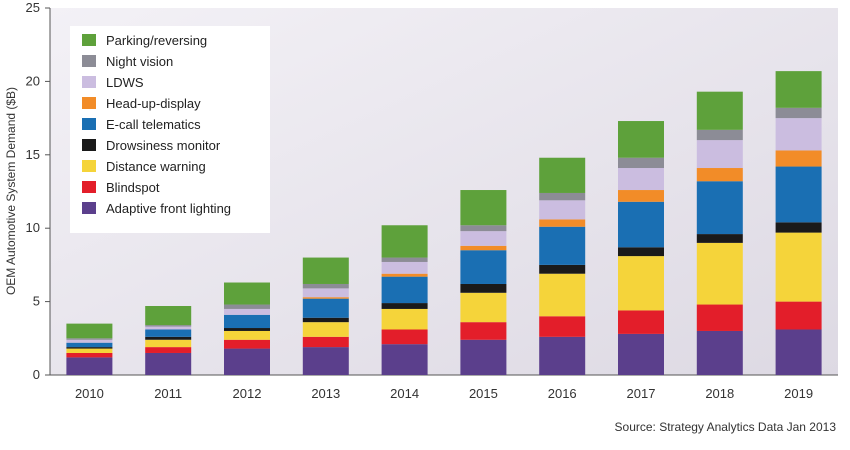  What do you see at coordinates (125, 82) in the screenshot?
I see `legend-label: LDWS` at bounding box center [125, 82].